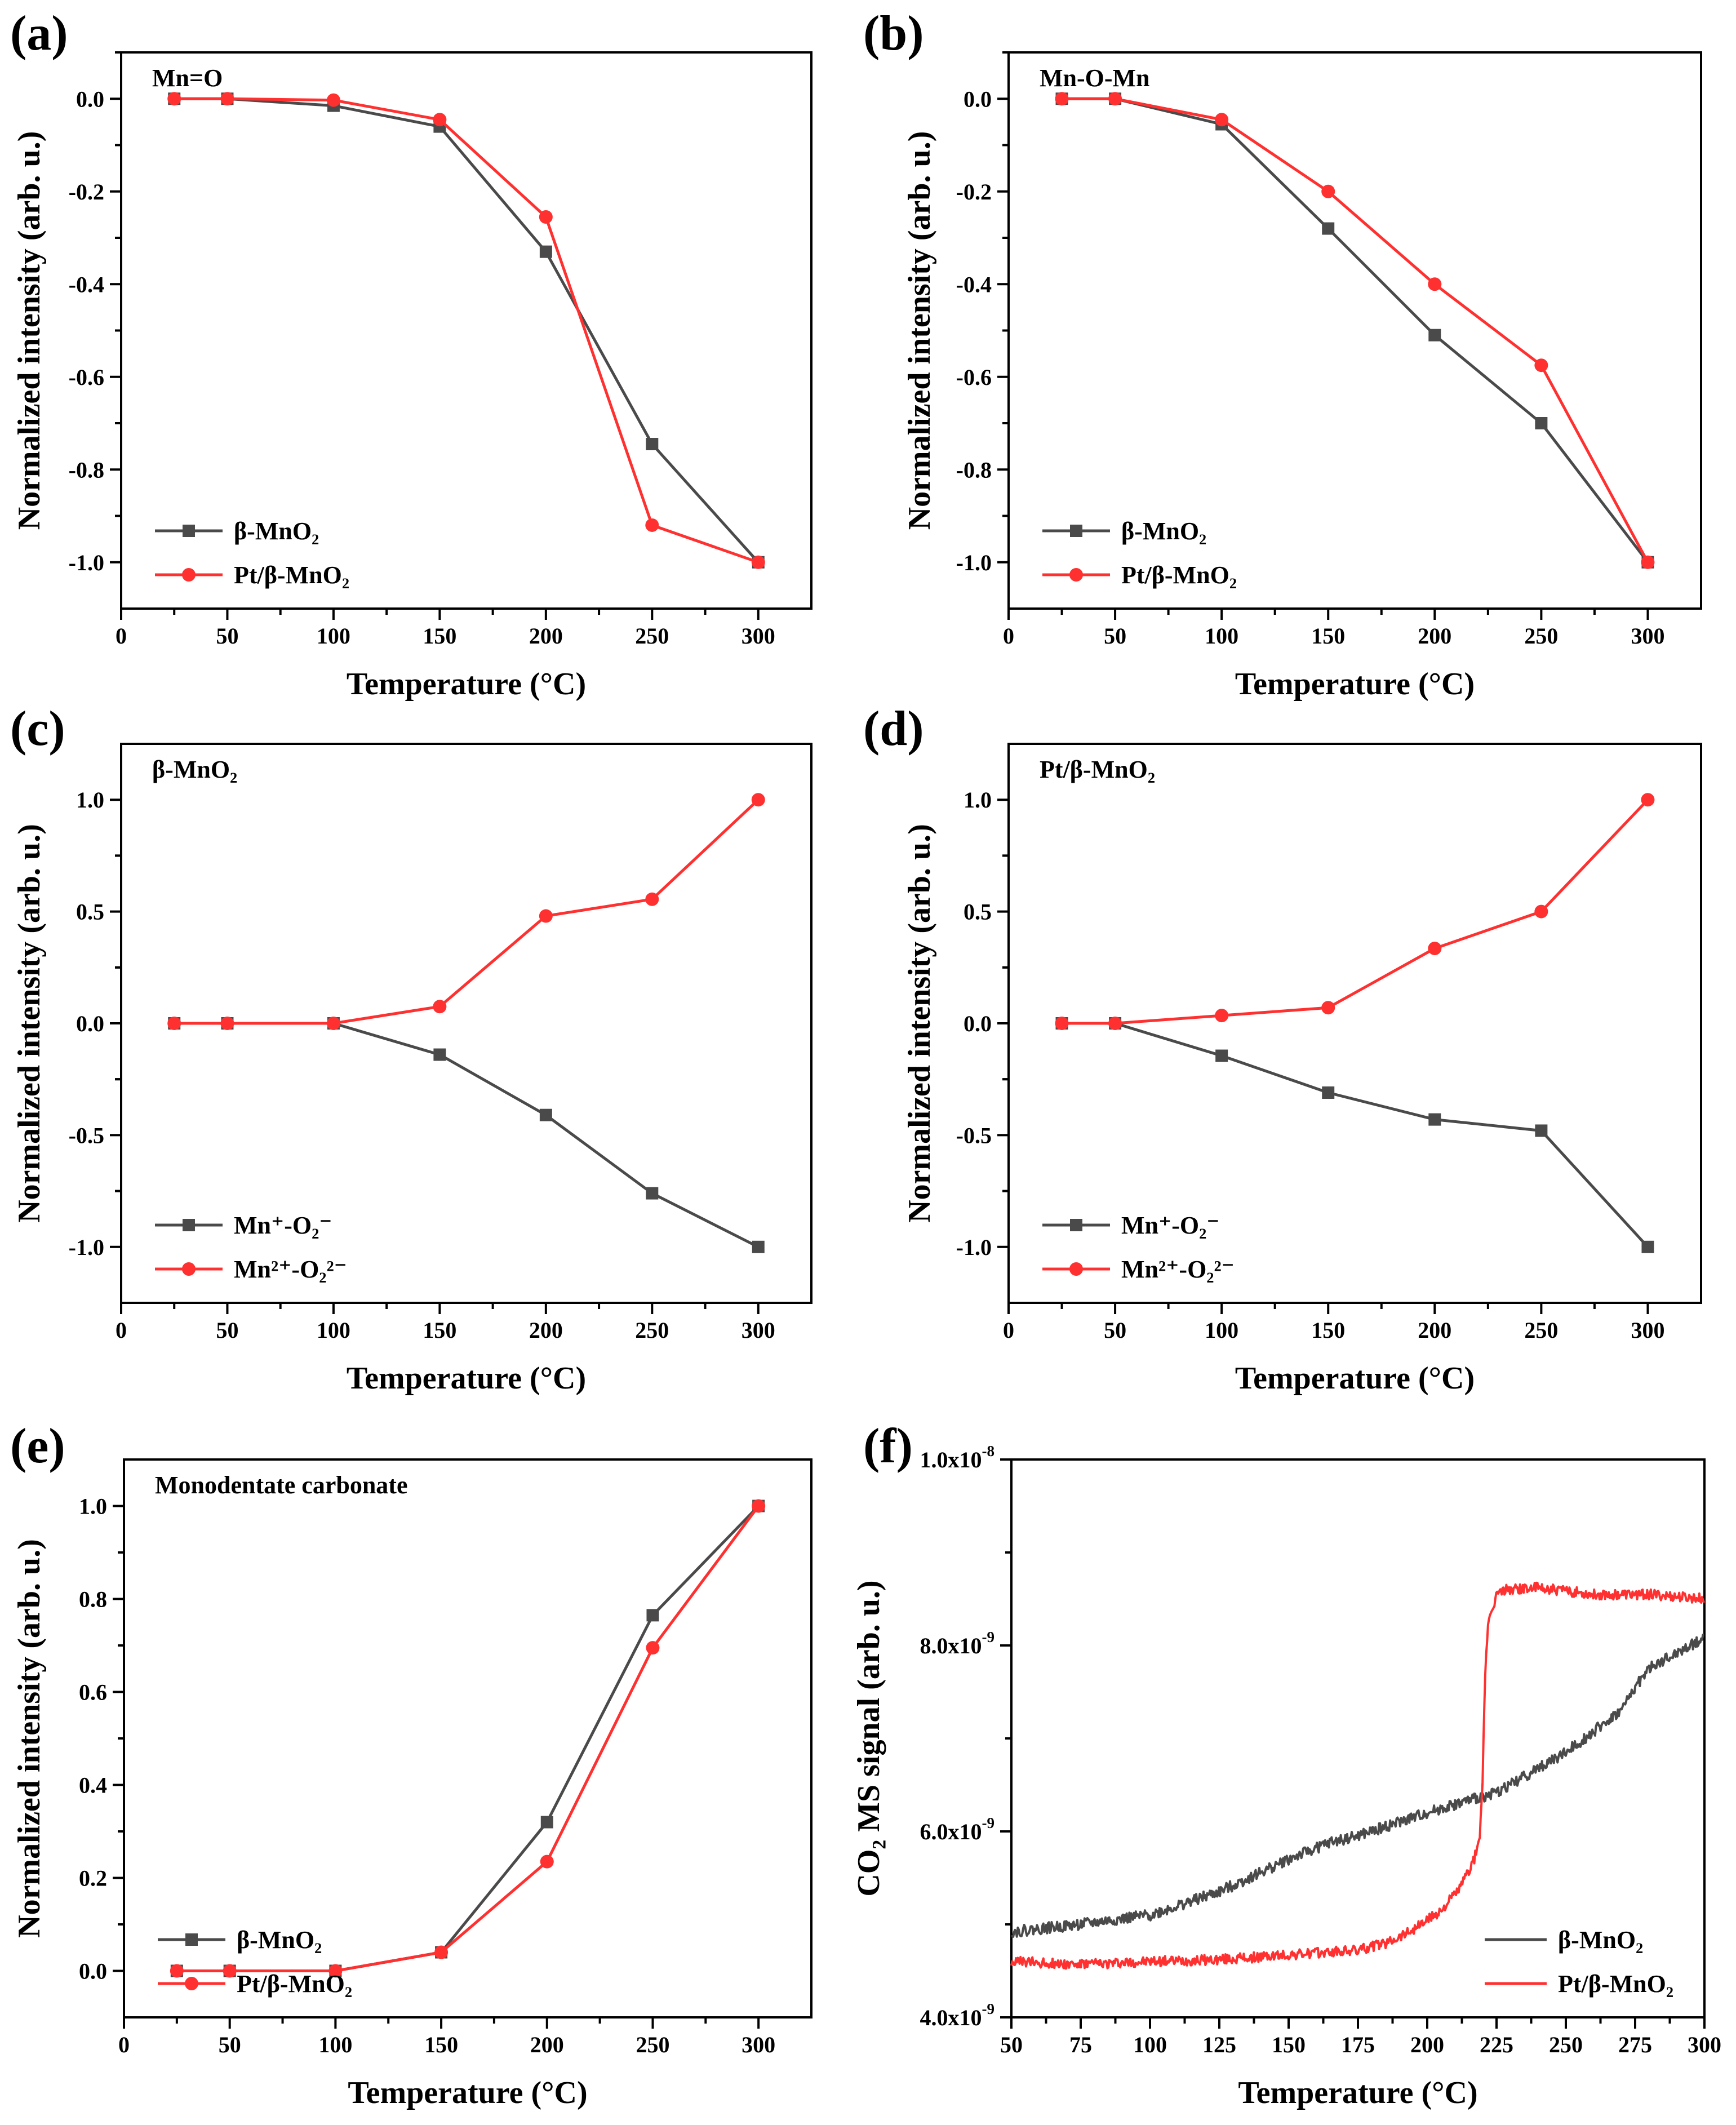 The height and width of the screenshot is (2125, 1736). Describe the element at coordinates (37, 1446) in the screenshot. I see `panel-letter: (e)` at that location.